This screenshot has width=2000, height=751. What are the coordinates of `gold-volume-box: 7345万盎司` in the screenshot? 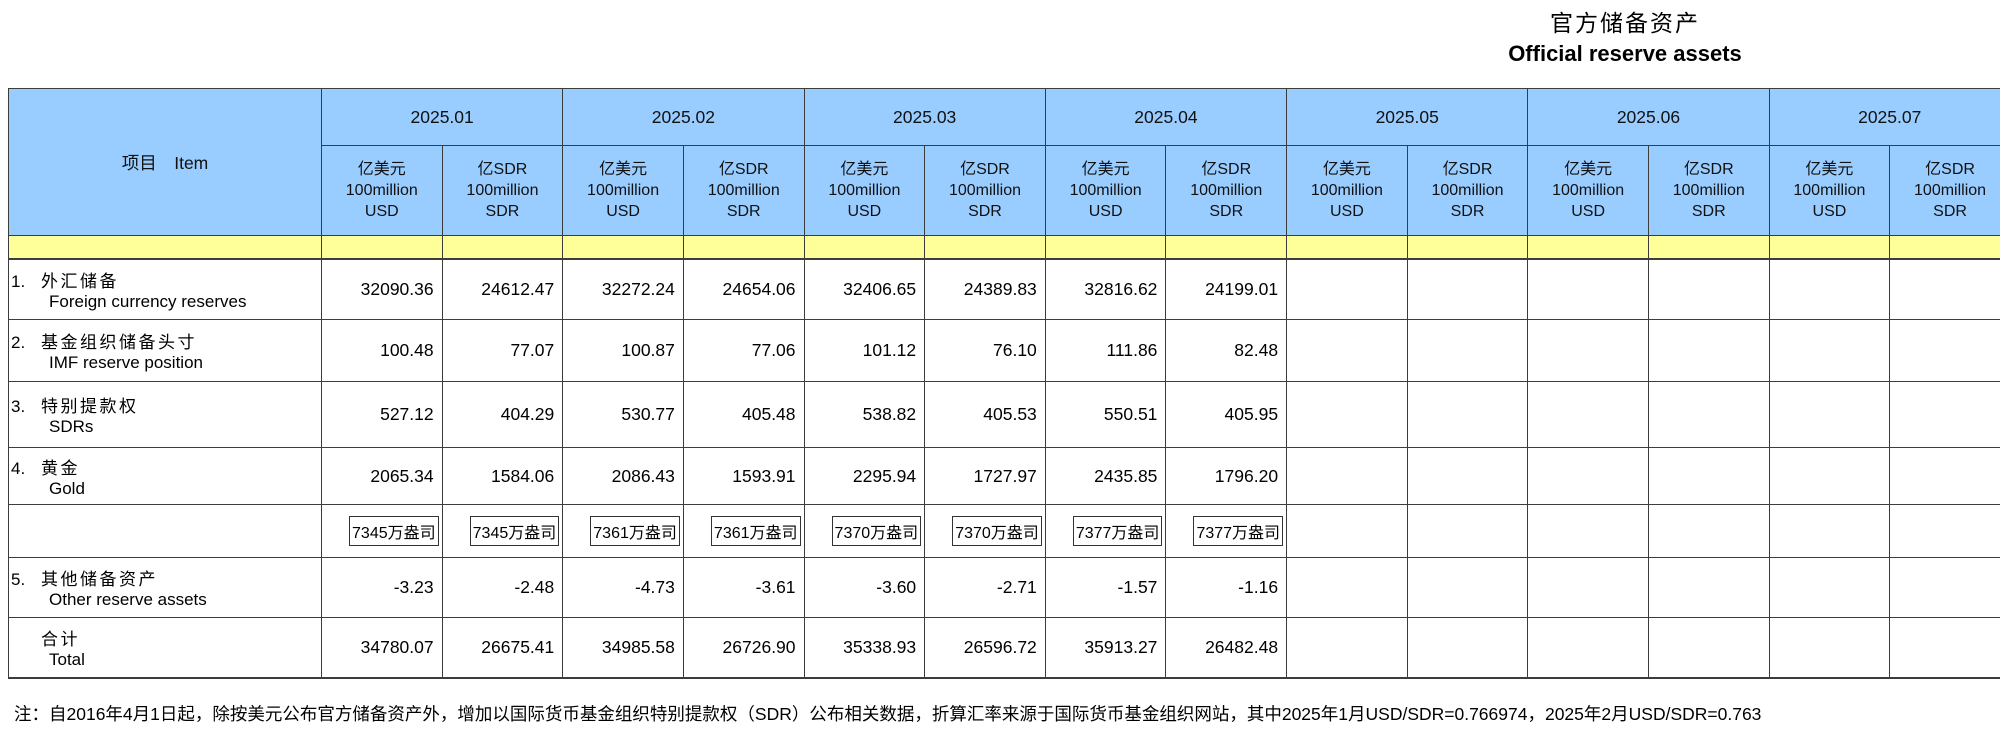 It's located at (514, 531).